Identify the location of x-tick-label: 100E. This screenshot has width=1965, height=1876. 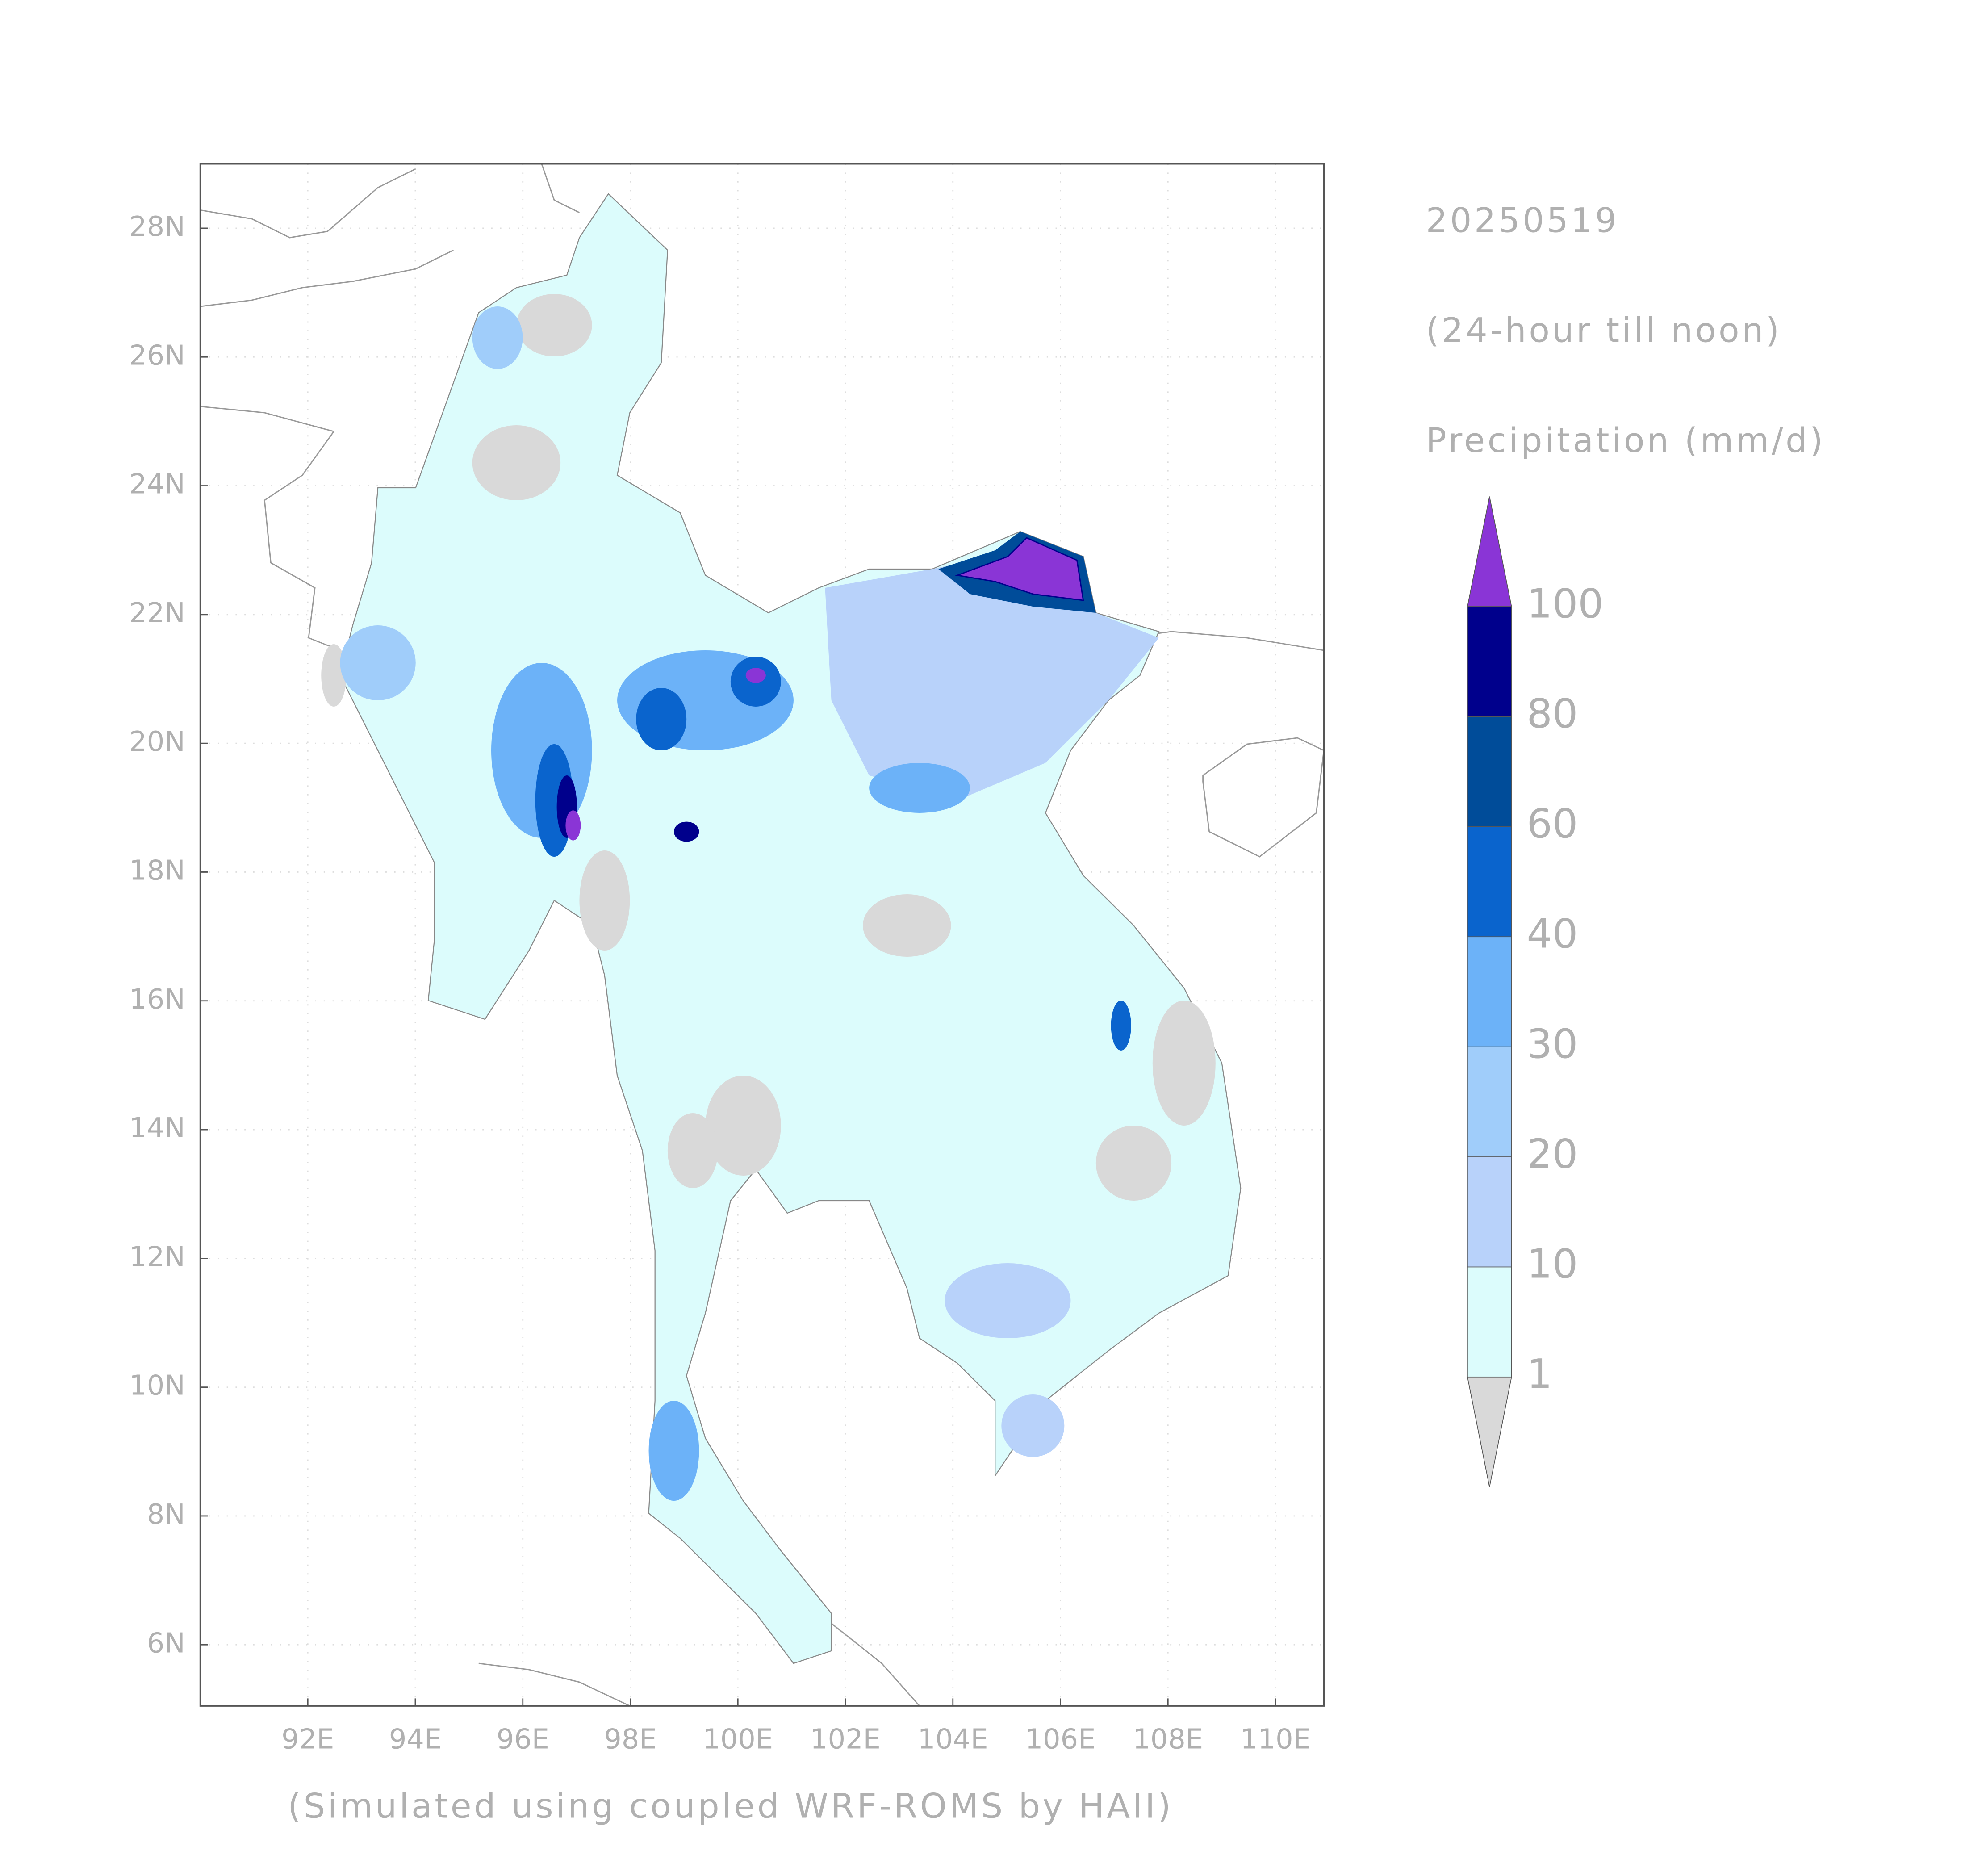
(737, 1739).